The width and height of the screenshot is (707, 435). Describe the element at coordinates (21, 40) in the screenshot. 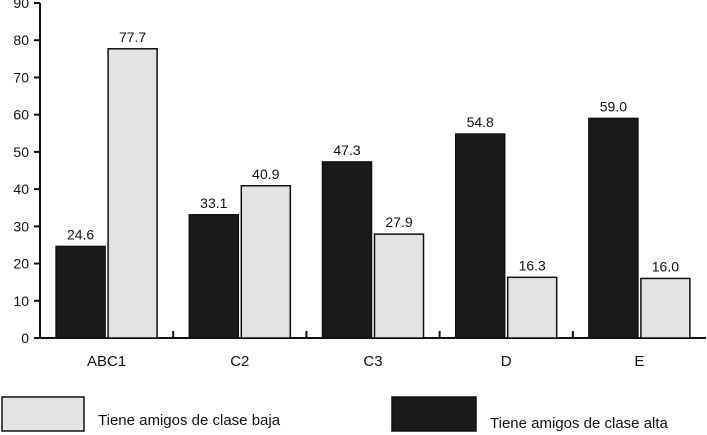

I see `y-tick-label: 80` at that location.